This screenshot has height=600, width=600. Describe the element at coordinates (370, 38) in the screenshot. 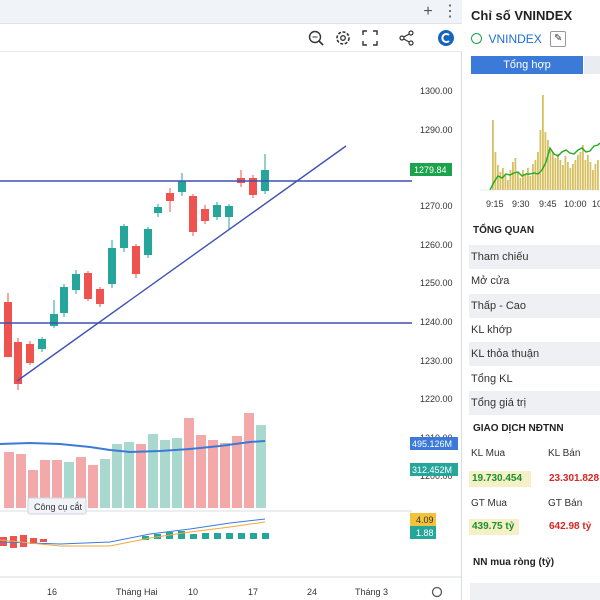

I see `fullscreen-icon` at that location.